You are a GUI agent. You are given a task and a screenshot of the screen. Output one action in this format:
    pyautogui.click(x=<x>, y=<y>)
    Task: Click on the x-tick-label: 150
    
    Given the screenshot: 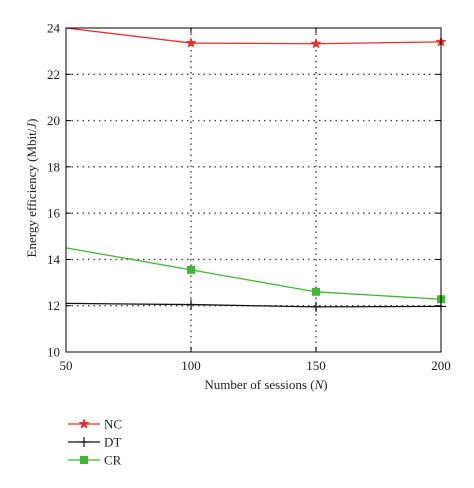 What is the action you would take?
    pyautogui.click(x=316, y=365)
    